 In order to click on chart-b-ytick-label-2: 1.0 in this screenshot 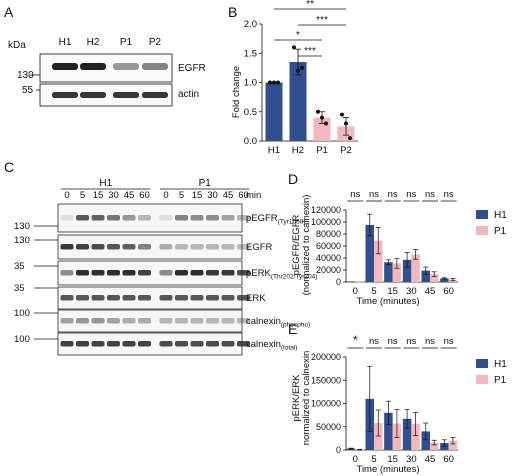, I will do `click(250, 83)`.